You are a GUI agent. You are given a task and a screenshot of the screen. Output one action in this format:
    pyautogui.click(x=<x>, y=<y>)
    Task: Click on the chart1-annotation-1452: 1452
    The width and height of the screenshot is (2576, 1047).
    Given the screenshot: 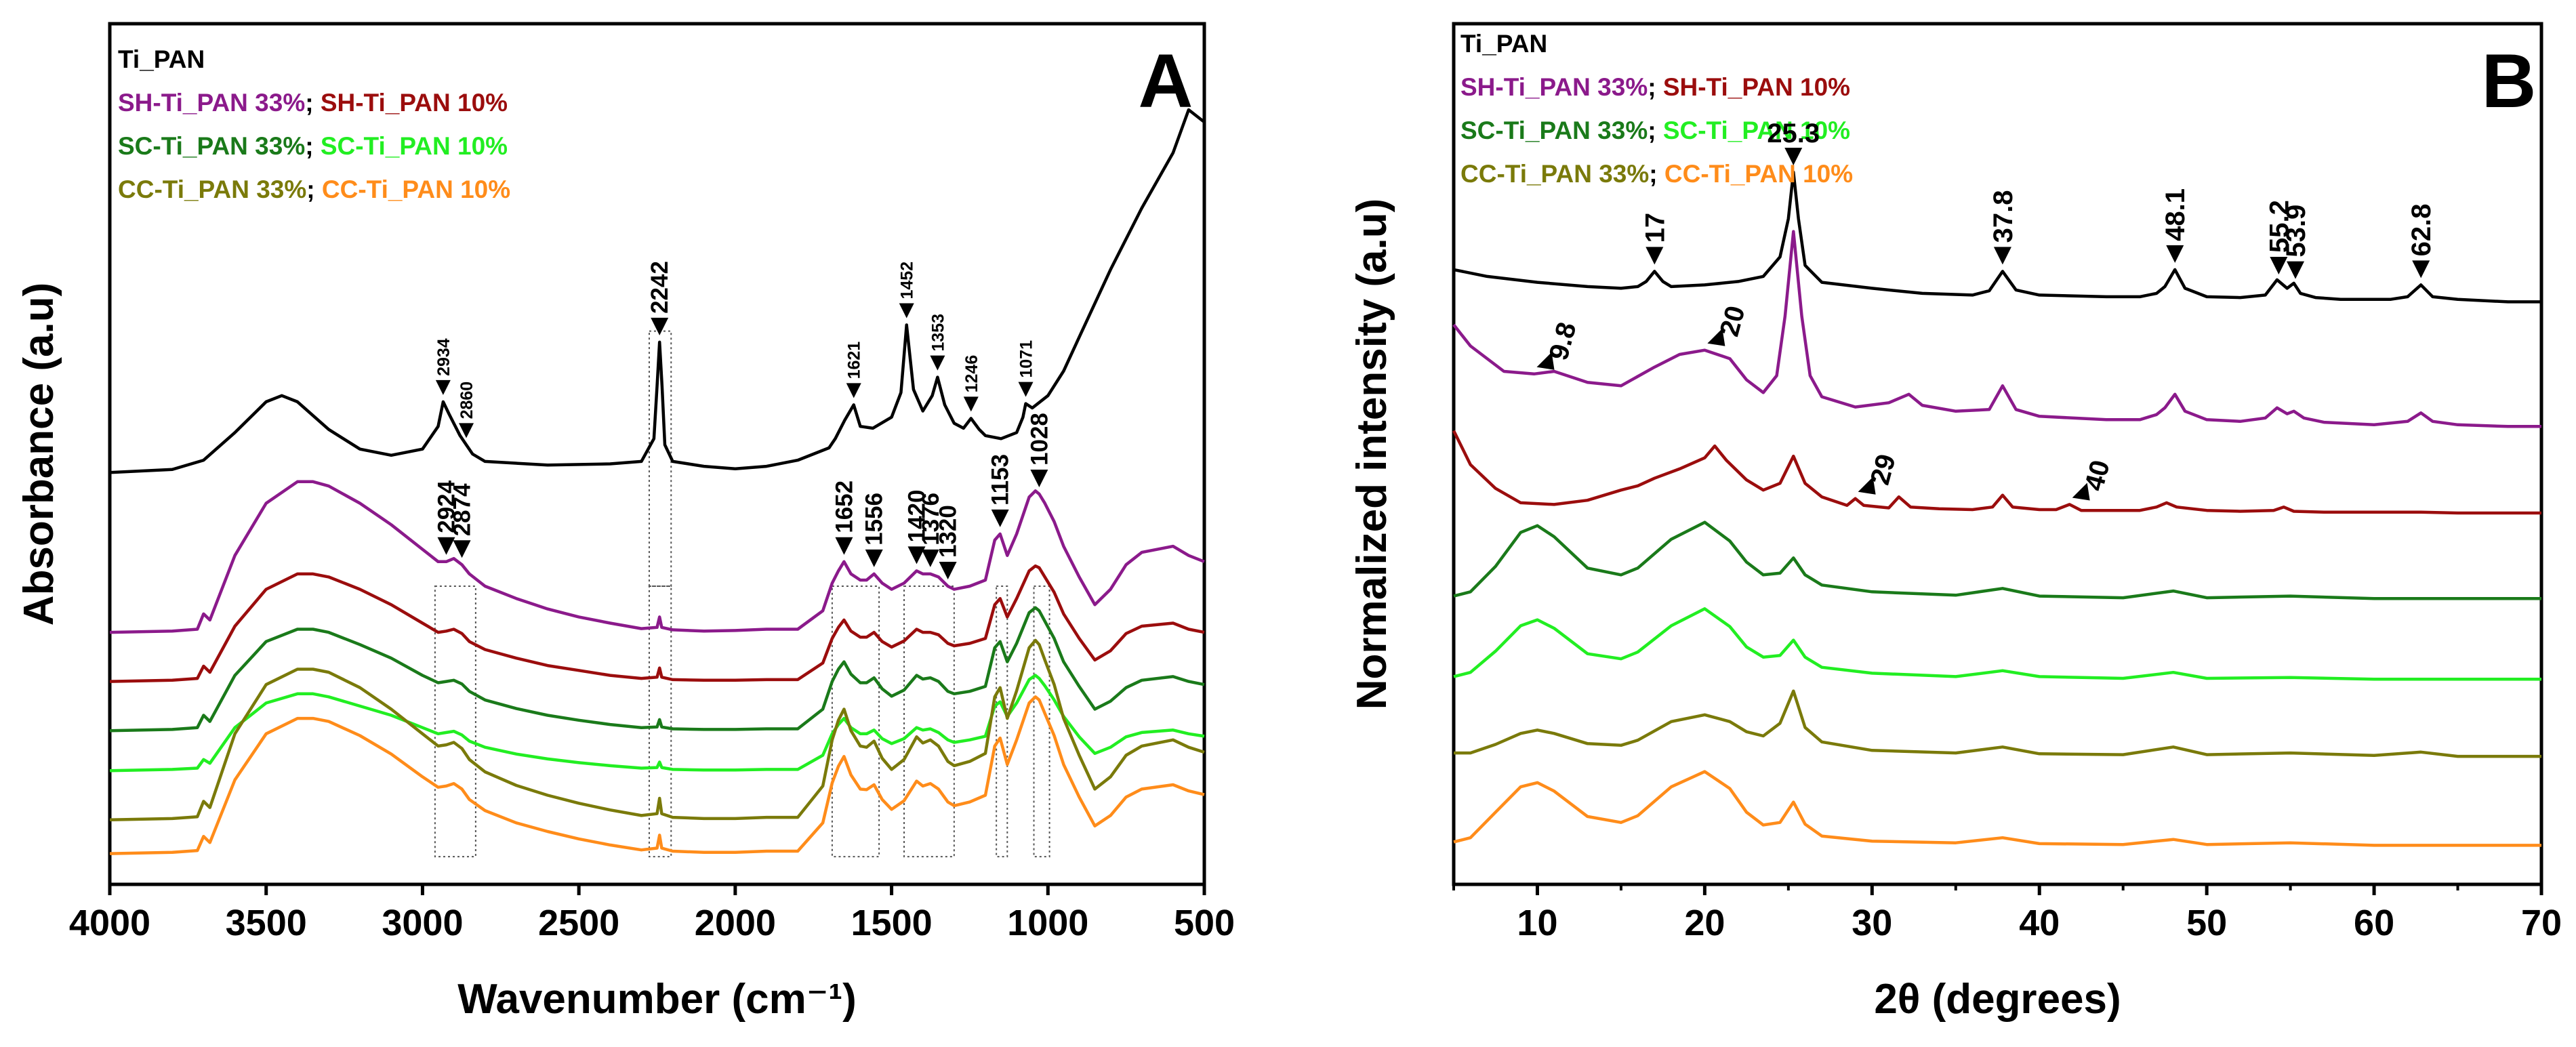 What is the action you would take?
    pyautogui.click(x=908, y=290)
    